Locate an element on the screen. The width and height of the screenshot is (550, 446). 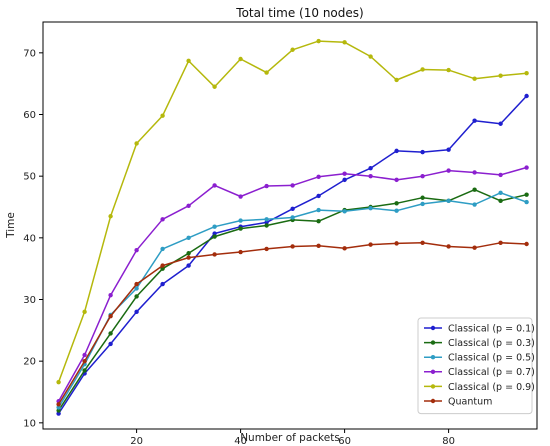
legend-label: Classical (p = 0.3) is located at coordinates (491, 343).